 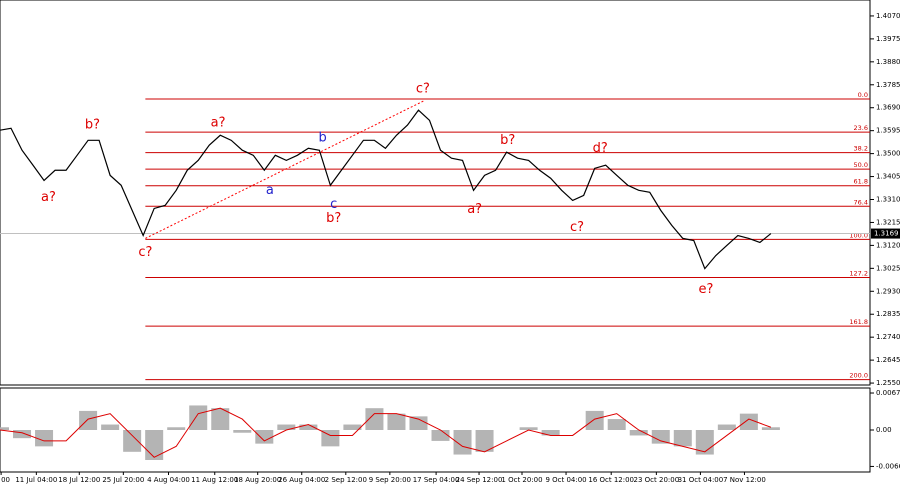 What do you see at coordinates (884, 430) in the screenshot?
I see `macd-y-tick-label: 0.00` at bounding box center [884, 430].